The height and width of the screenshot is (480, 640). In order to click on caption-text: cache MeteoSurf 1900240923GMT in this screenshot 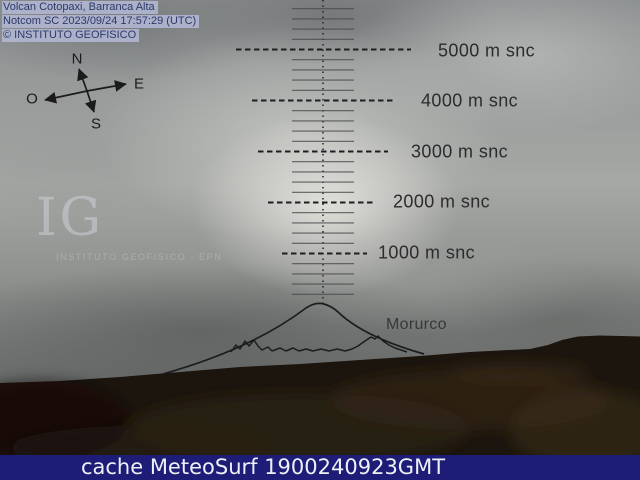, I will do `click(263, 467)`.